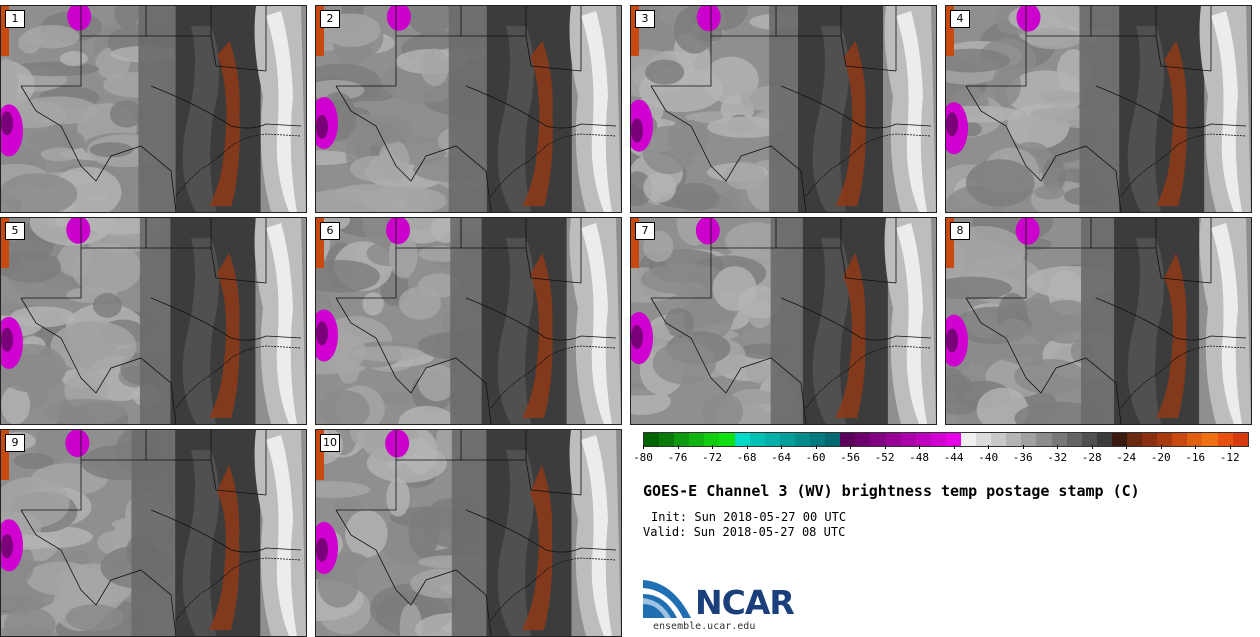 This screenshot has height=637, width=1260. I want to click on panel-number: 9, so click(15, 443).